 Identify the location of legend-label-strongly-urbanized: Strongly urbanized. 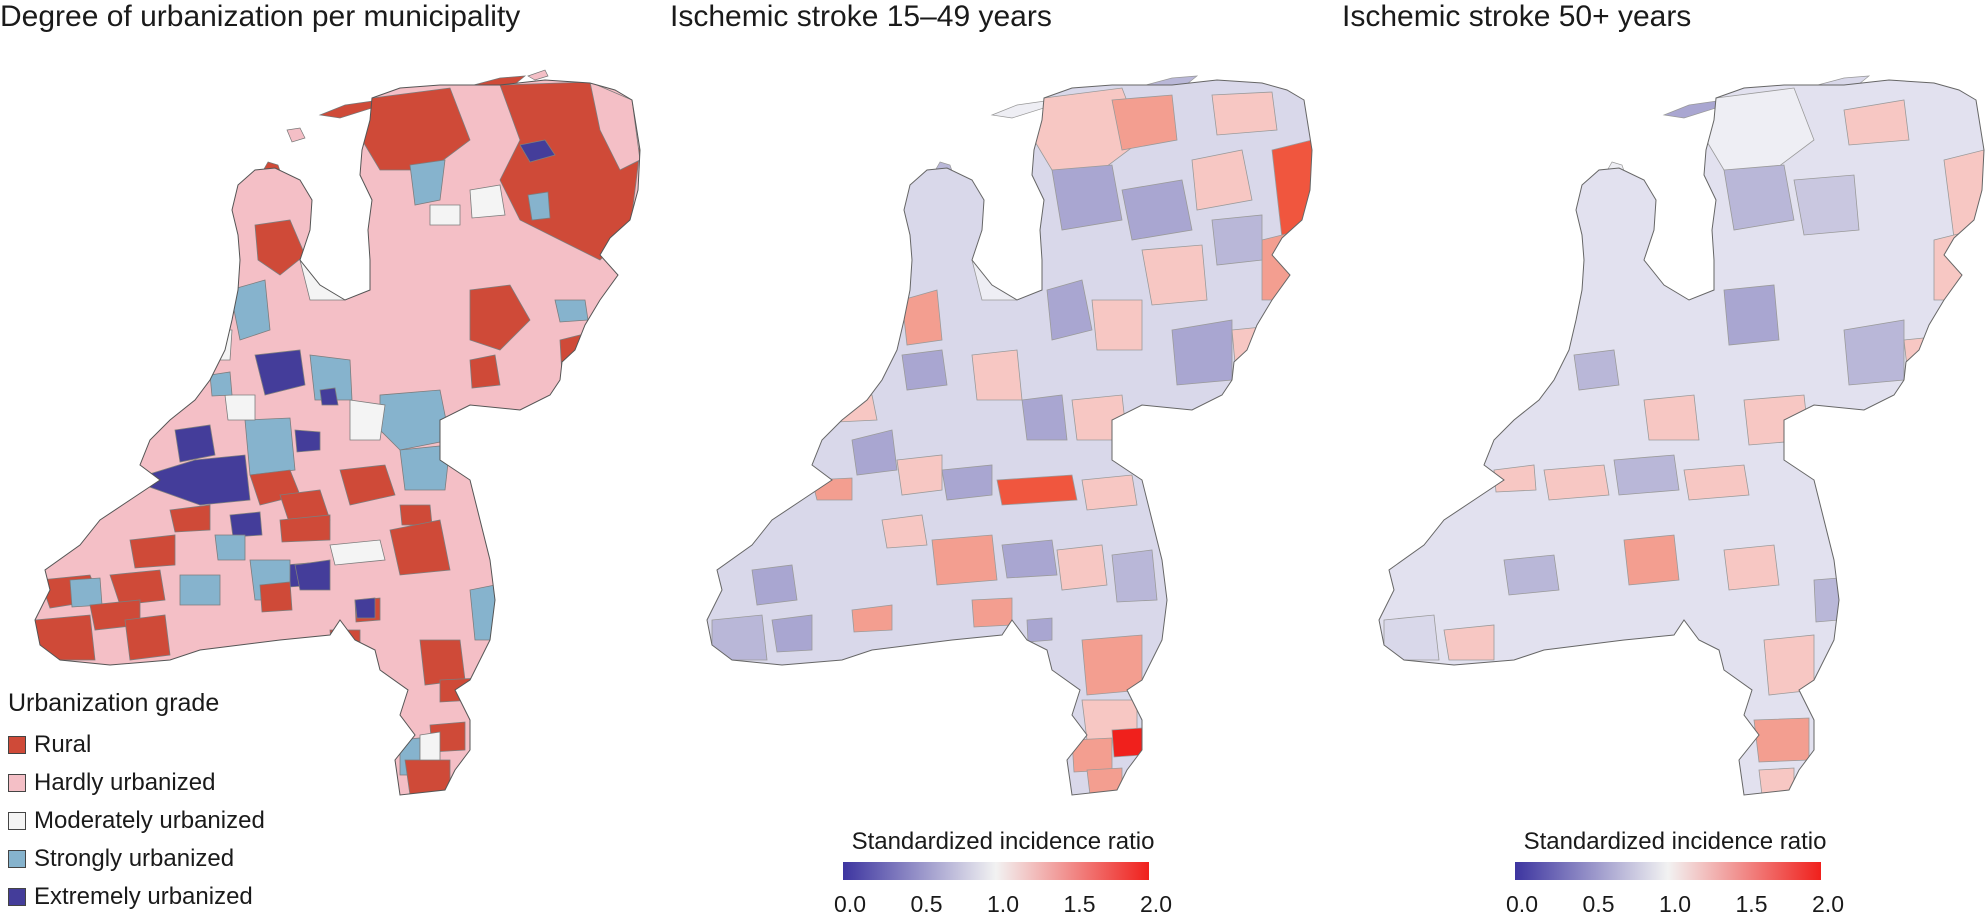
(134, 858).